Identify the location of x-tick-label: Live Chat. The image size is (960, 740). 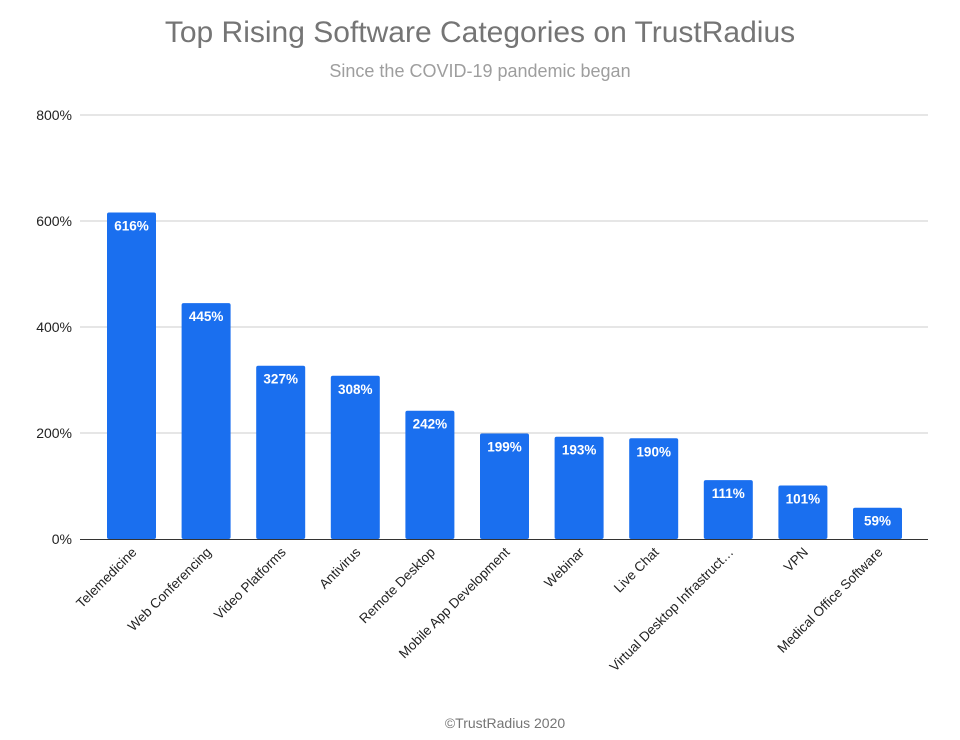
(636, 569).